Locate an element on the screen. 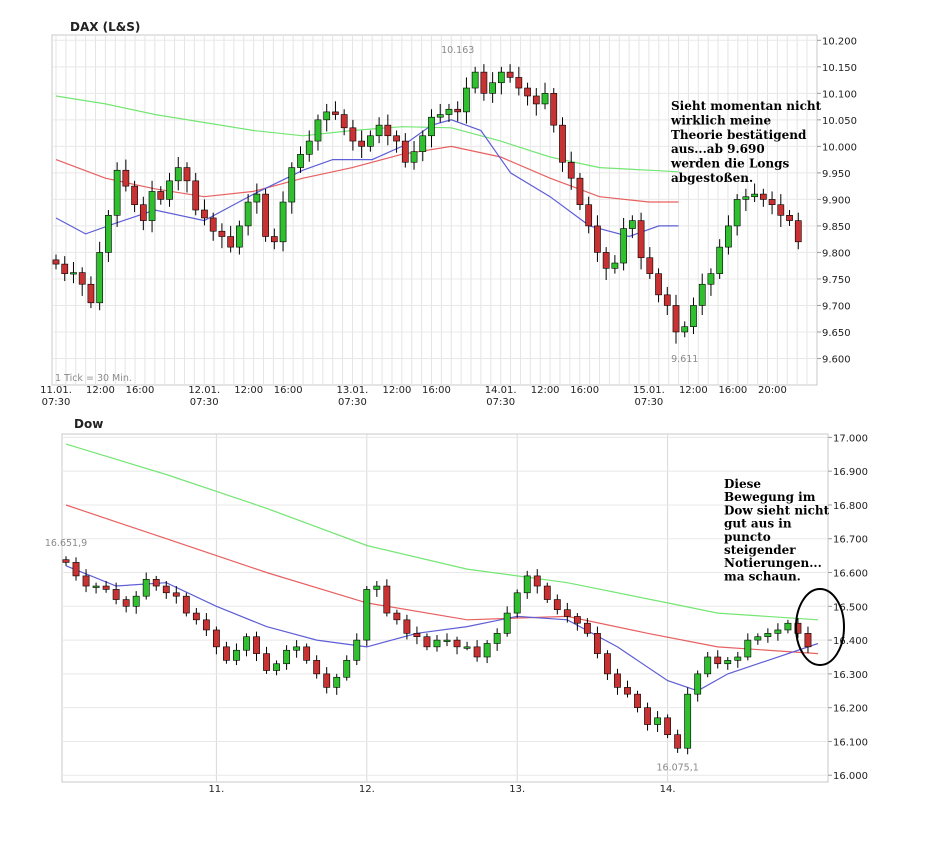  high-label: 10.163 is located at coordinates (457, 50).